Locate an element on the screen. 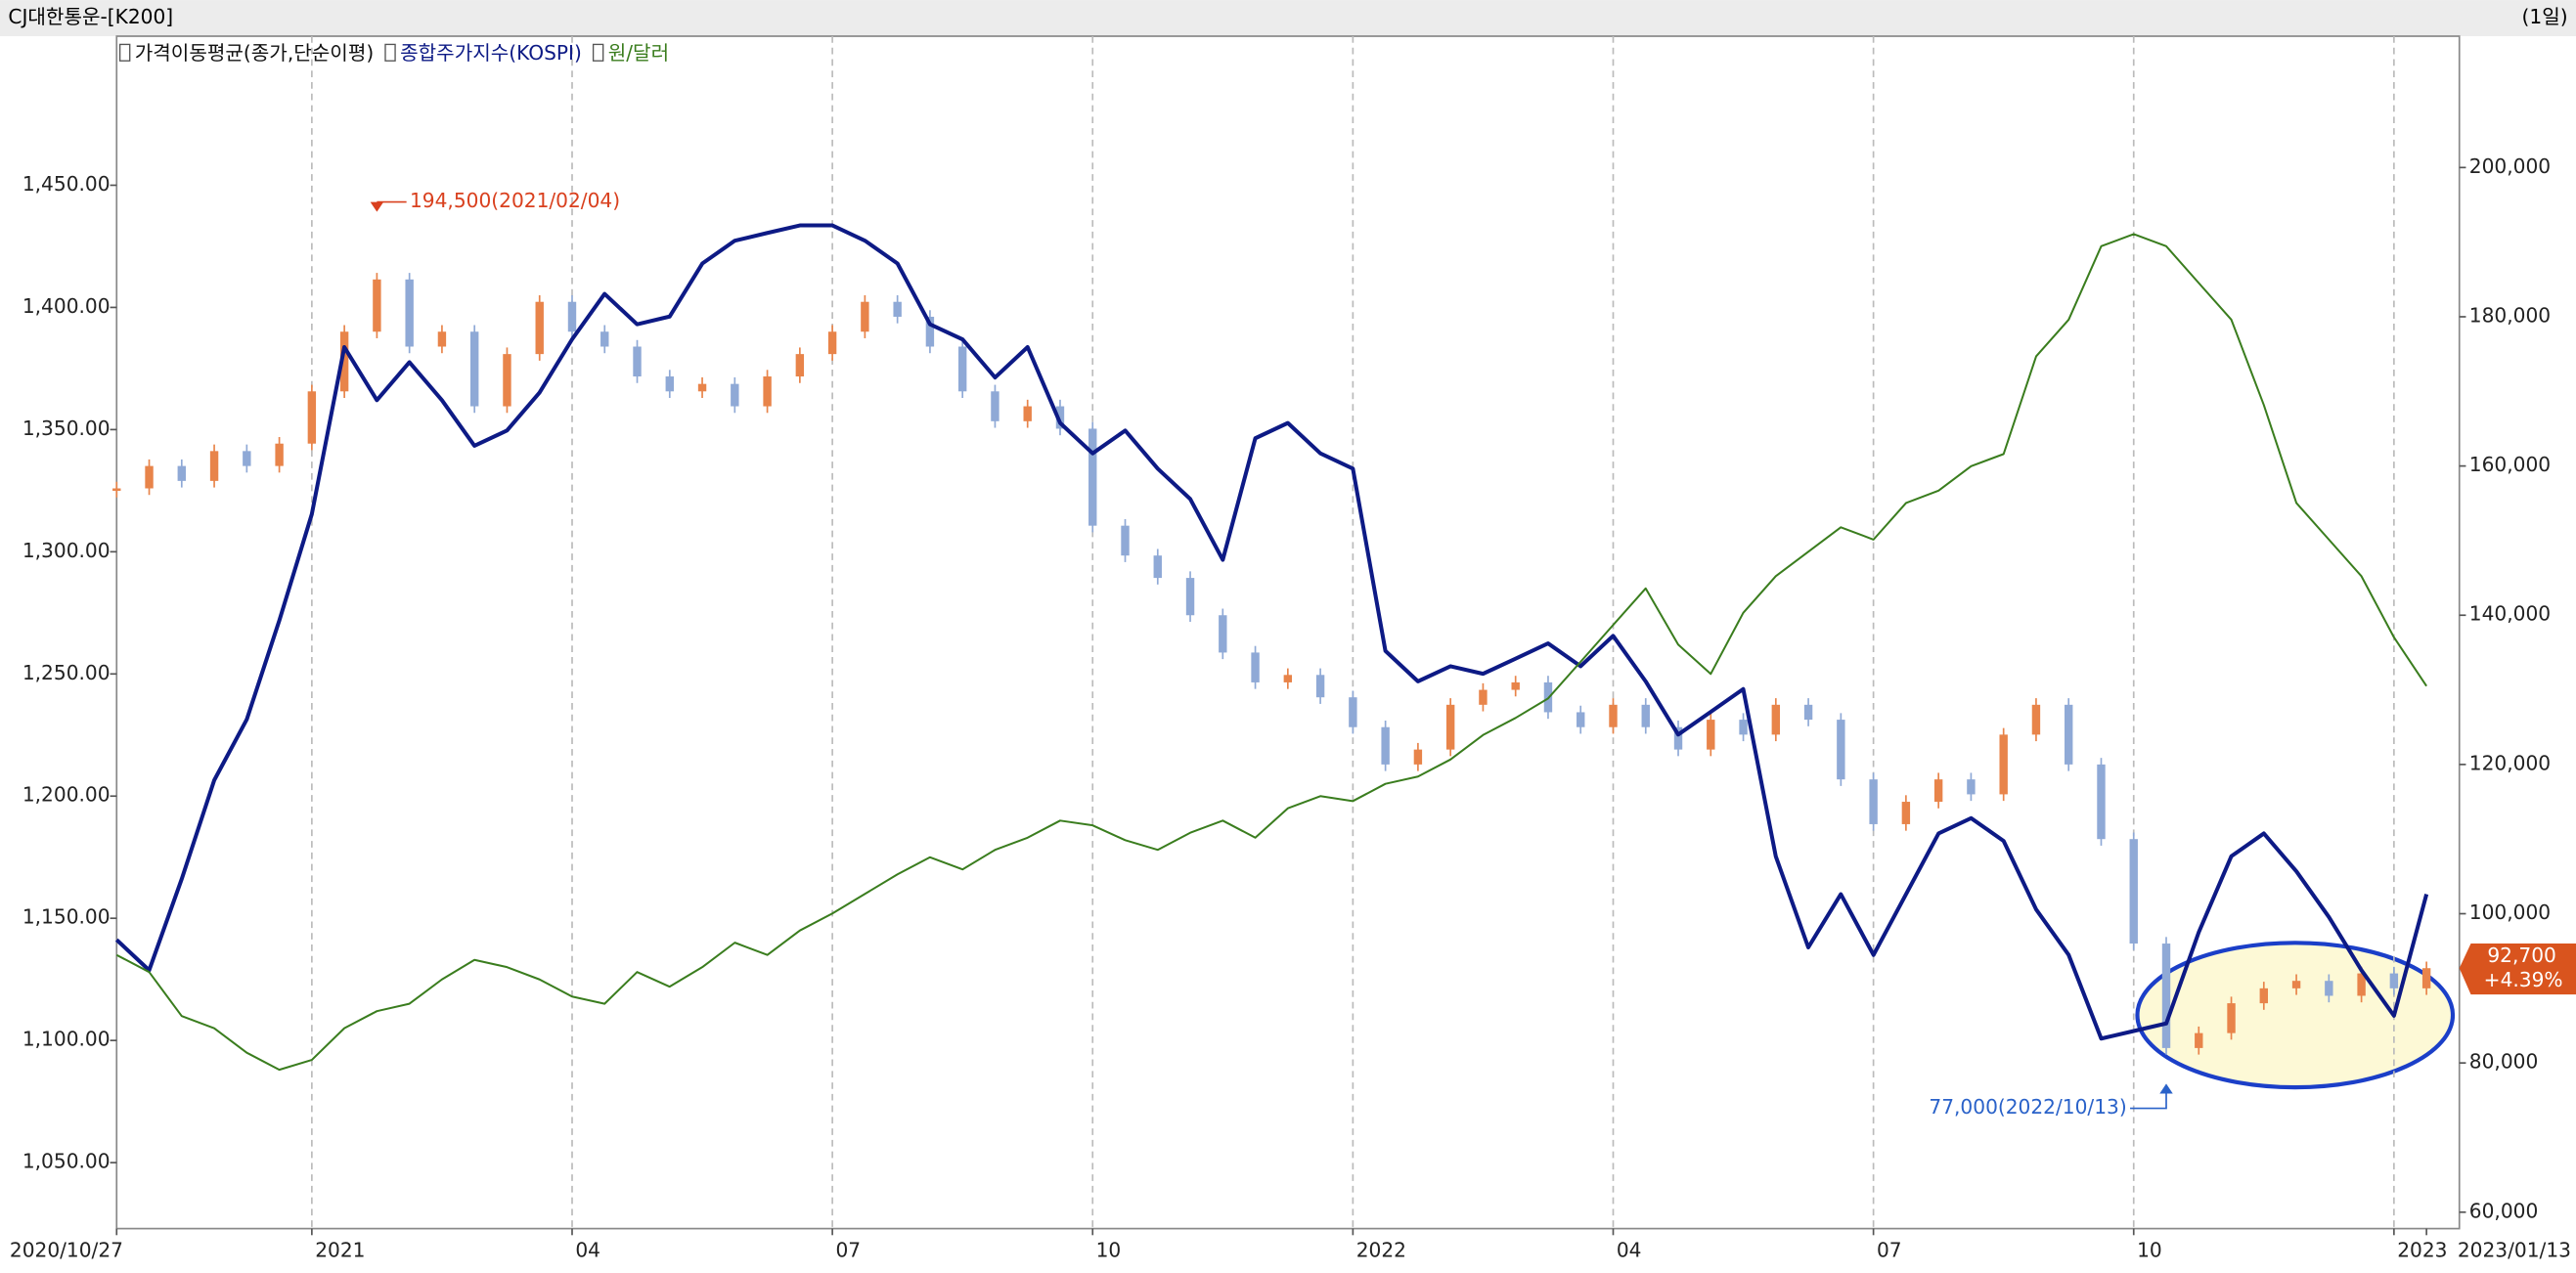 This screenshot has width=2576, height=1273. x-tick-label: 2023/01/13 is located at coordinates (2514, 1251).